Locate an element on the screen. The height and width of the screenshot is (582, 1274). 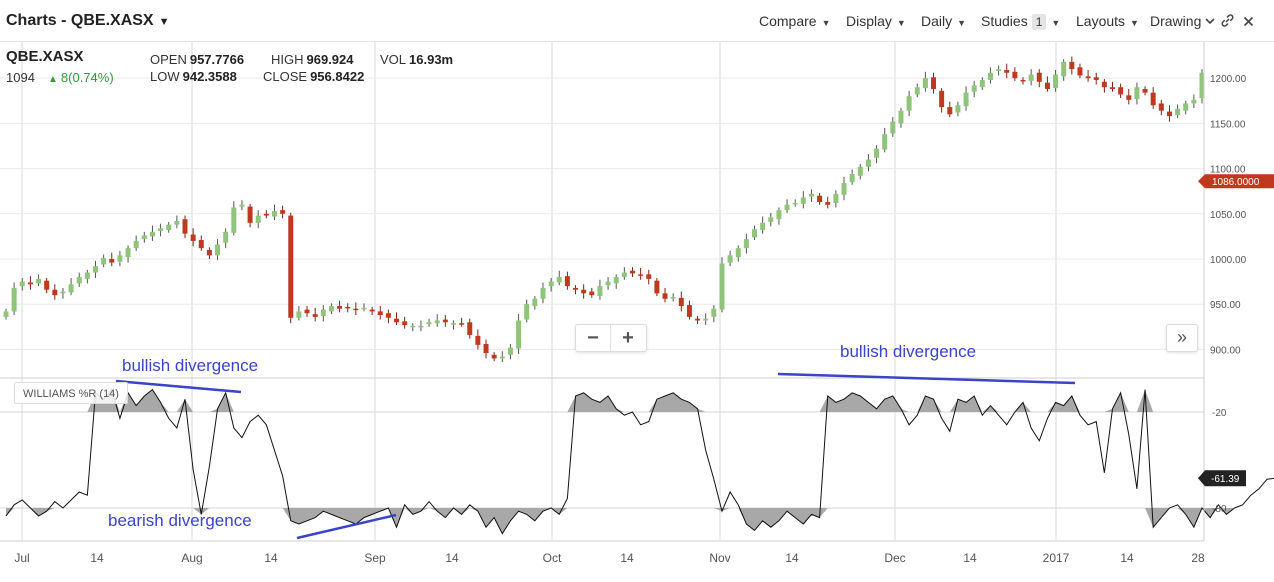
layouts-menu: Layouts ▼ is located at coordinates (1107, 21).